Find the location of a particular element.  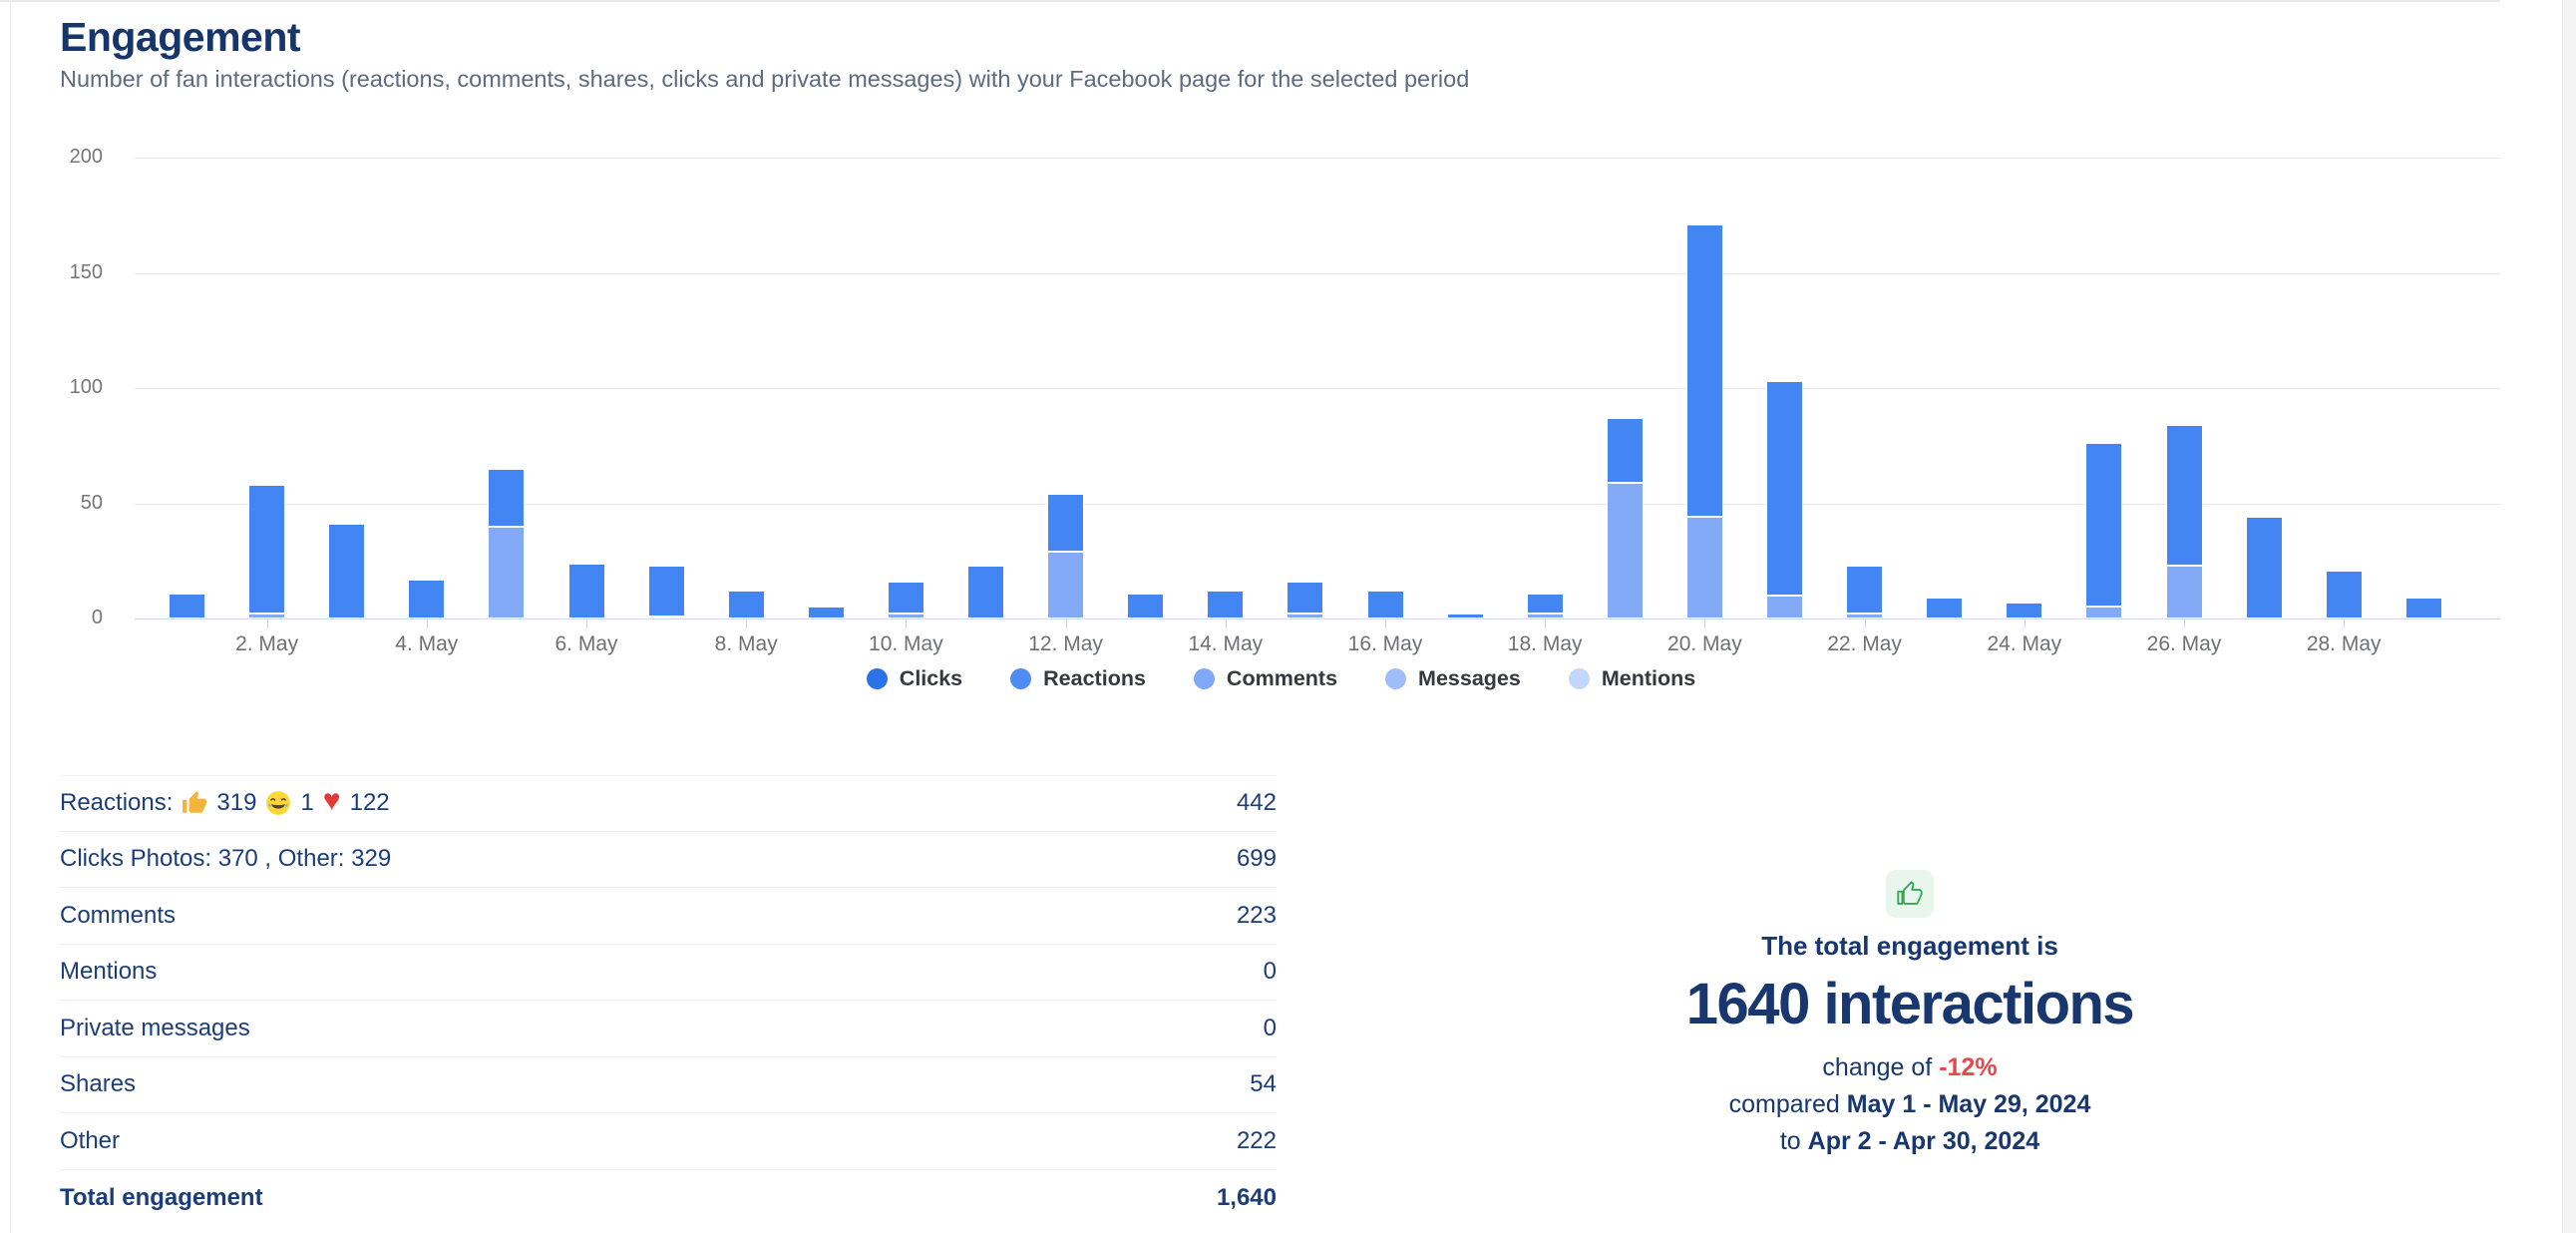

thumbs-up-badge is located at coordinates (1910, 894).